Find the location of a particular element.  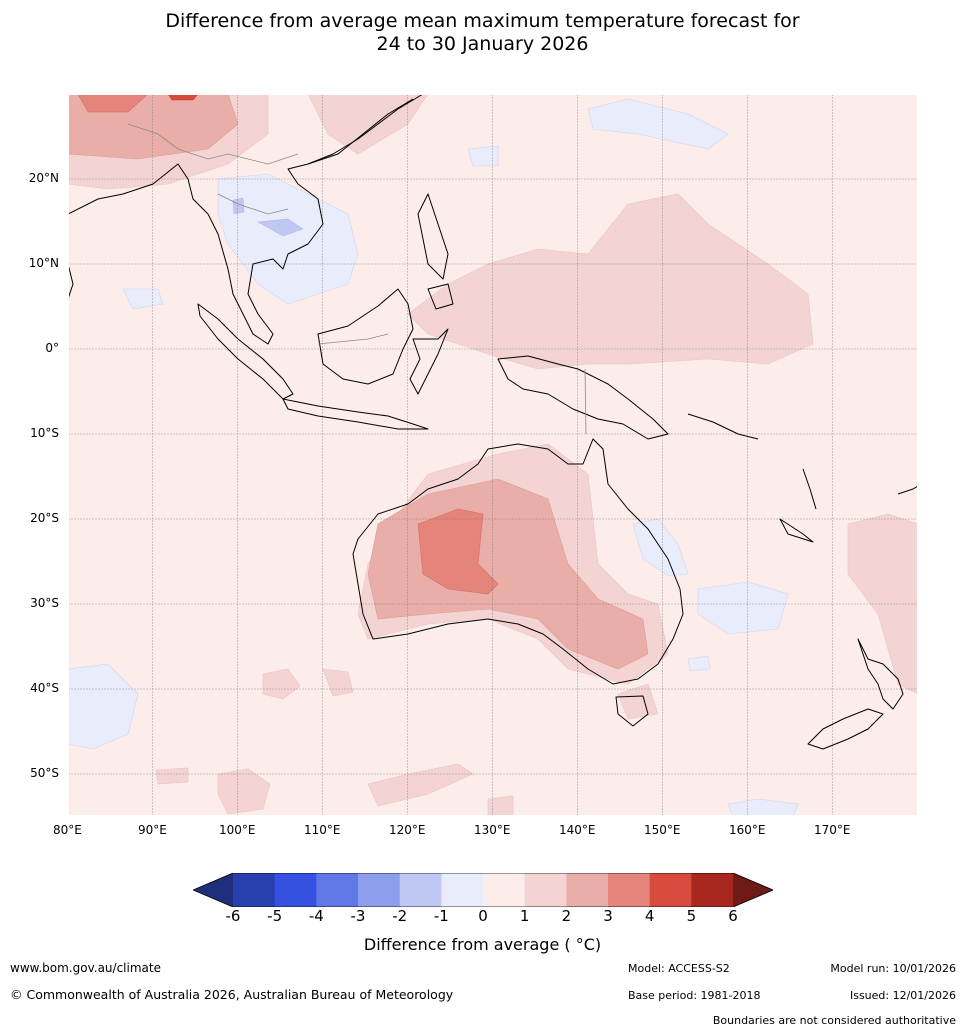

coastline-sumatra is located at coordinates (245, 351).